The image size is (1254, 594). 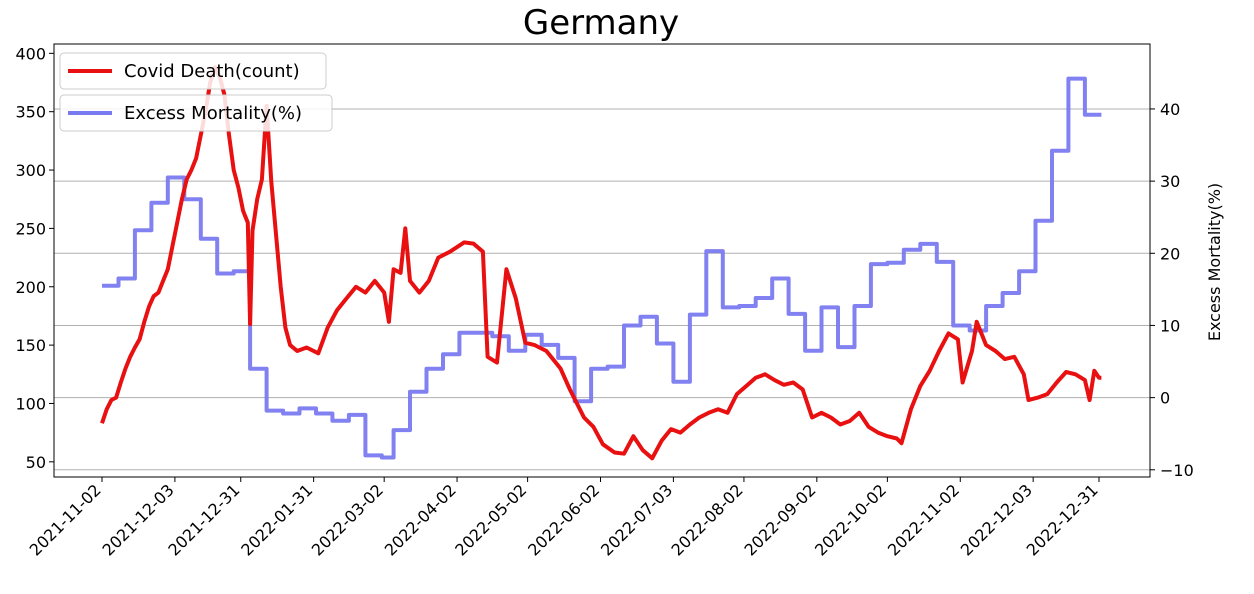 I want to click on left-tick-label: 200, so click(x=30, y=287).